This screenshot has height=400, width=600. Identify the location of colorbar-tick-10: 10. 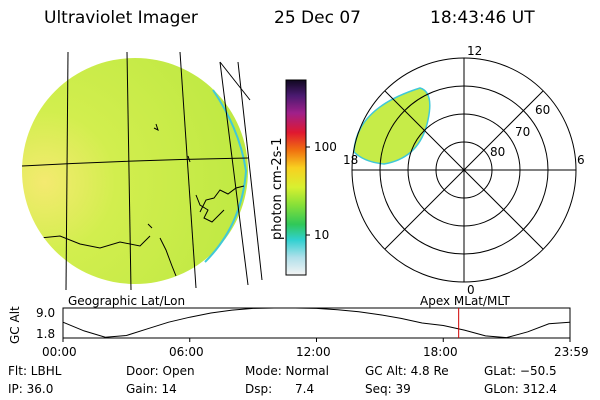
(322, 235).